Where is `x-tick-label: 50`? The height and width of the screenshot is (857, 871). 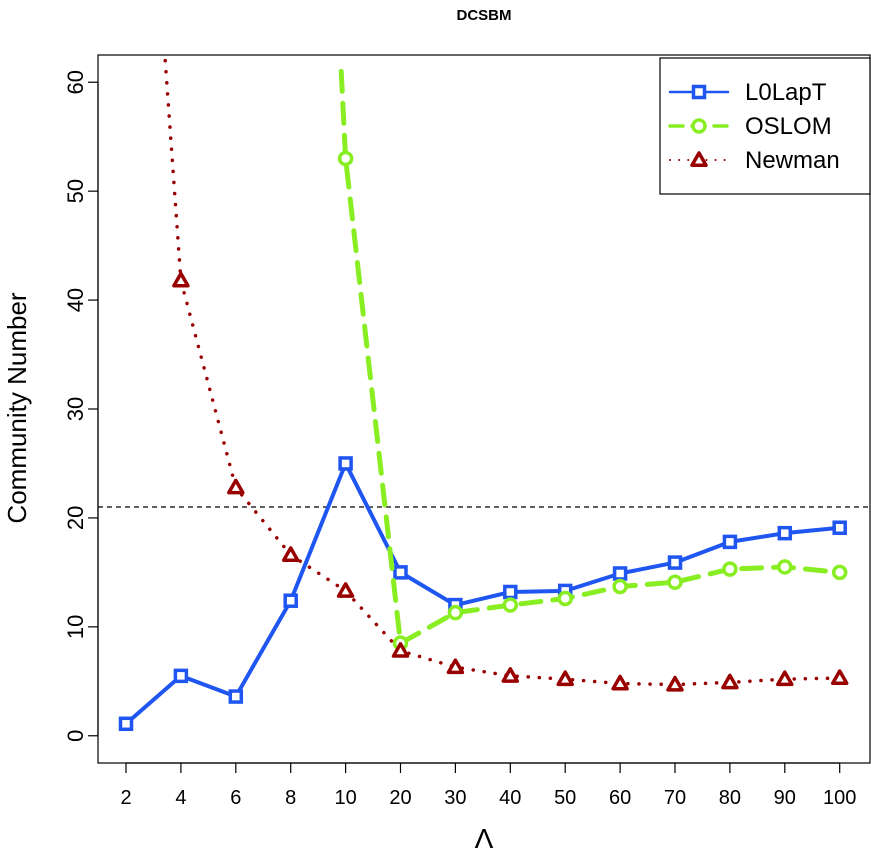
x-tick-label: 50 is located at coordinates (565, 798).